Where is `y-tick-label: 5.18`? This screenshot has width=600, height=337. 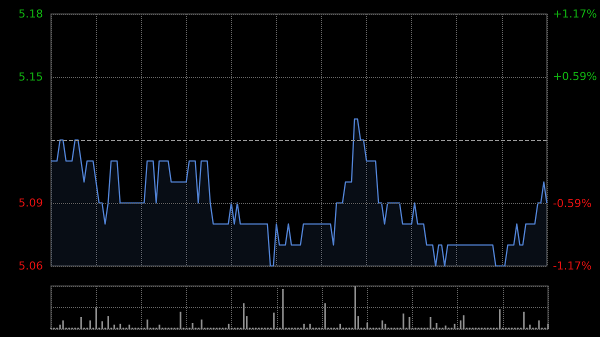 y-tick-label: 5.18 is located at coordinates (30, 14).